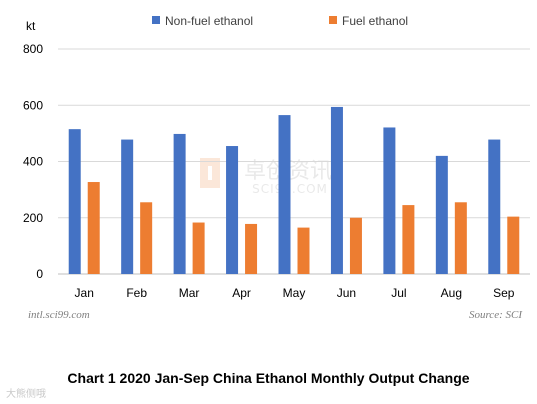  Describe the element at coordinates (441, 214) in the screenshot. I see `bar-non-fuel-aug` at that location.